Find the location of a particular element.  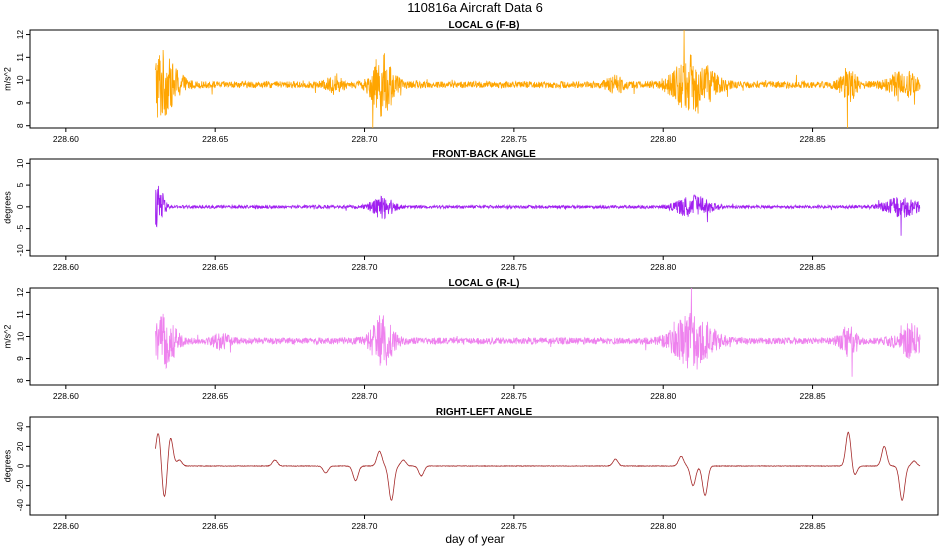

panel-title: LOCAL G (F-B) is located at coordinates (484, 25).